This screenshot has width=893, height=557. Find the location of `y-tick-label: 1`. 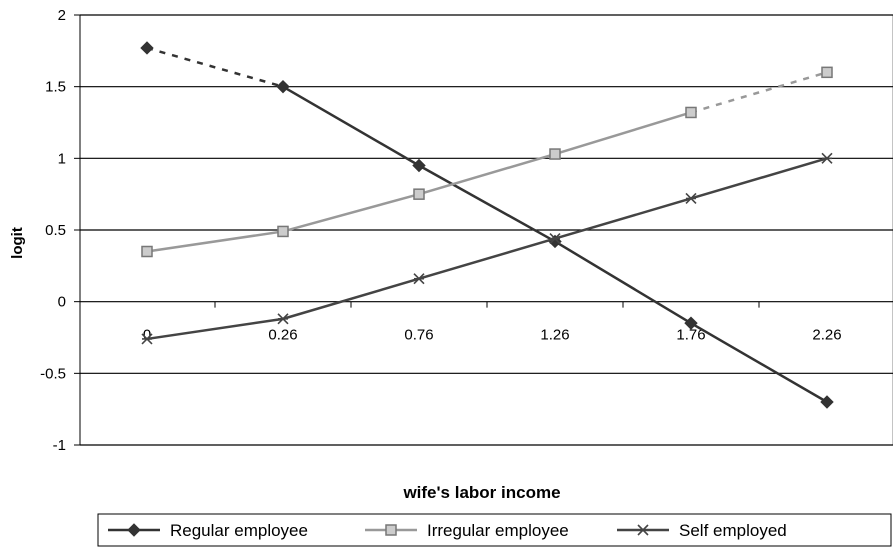

y-tick-label: 1 is located at coordinates (62, 158).